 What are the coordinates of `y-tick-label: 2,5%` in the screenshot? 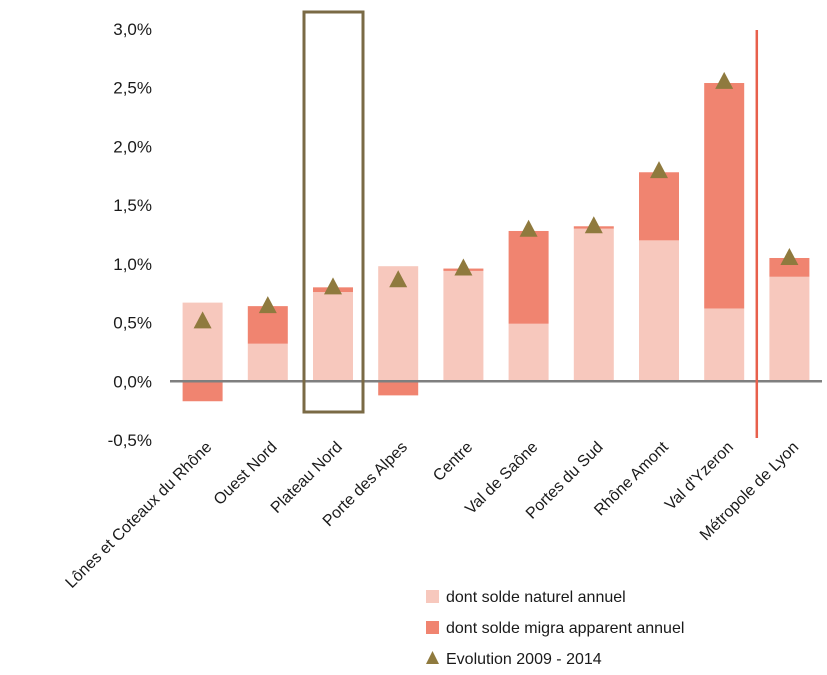 It's located at (132, 88).